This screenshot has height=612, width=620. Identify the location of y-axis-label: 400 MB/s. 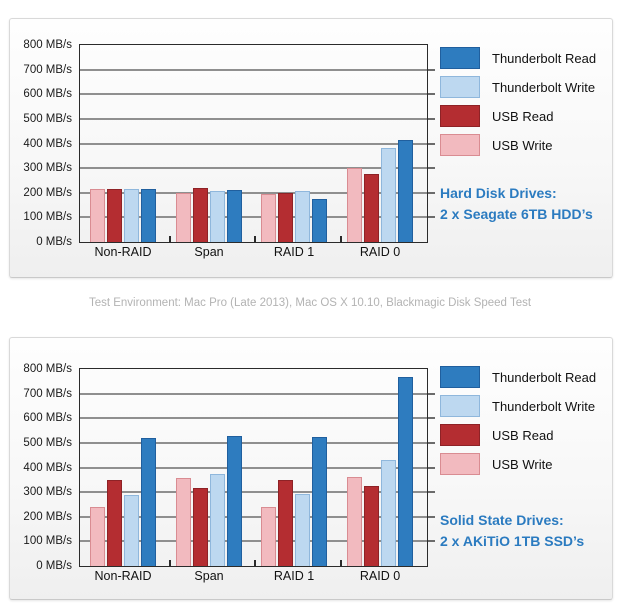
(47, 143).